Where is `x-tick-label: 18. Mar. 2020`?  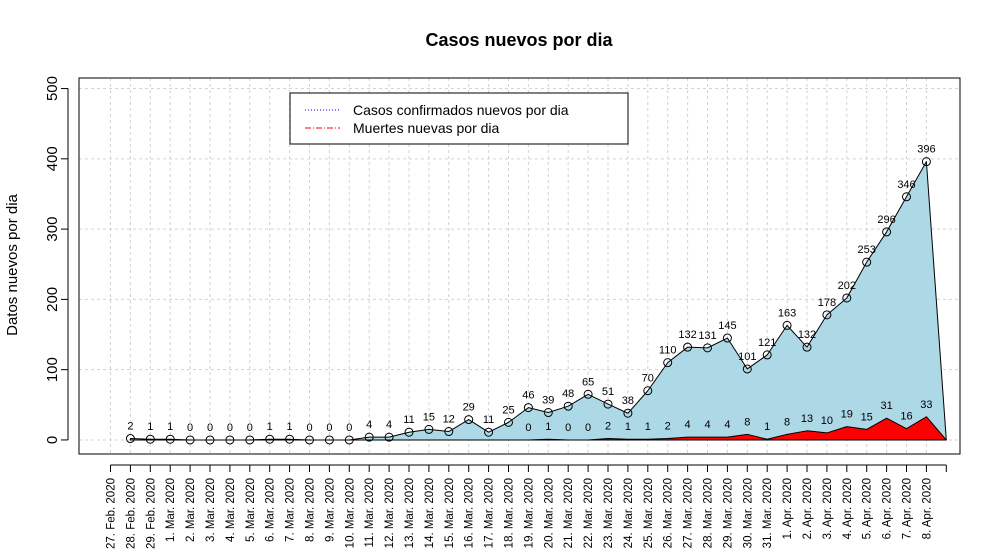 x-tick-label: 18. Mar. 2020 is located at coordinates (510, 513).